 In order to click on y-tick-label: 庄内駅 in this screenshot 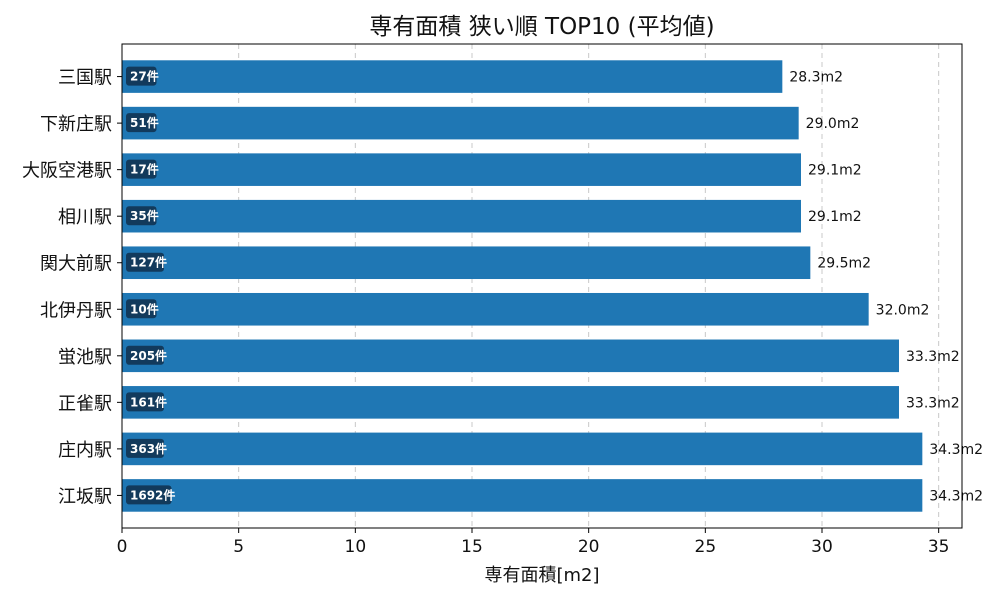, I will do `click(85, 450)`.